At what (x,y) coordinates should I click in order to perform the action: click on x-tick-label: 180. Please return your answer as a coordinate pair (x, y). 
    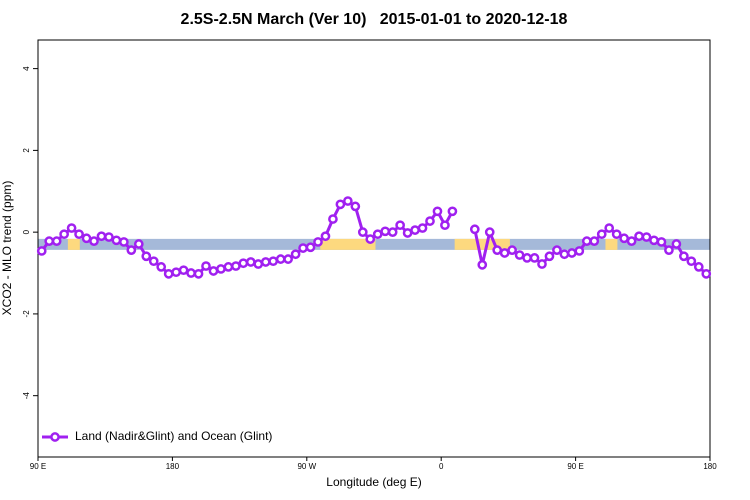
    Looking at the image, I should click on (173, 466).